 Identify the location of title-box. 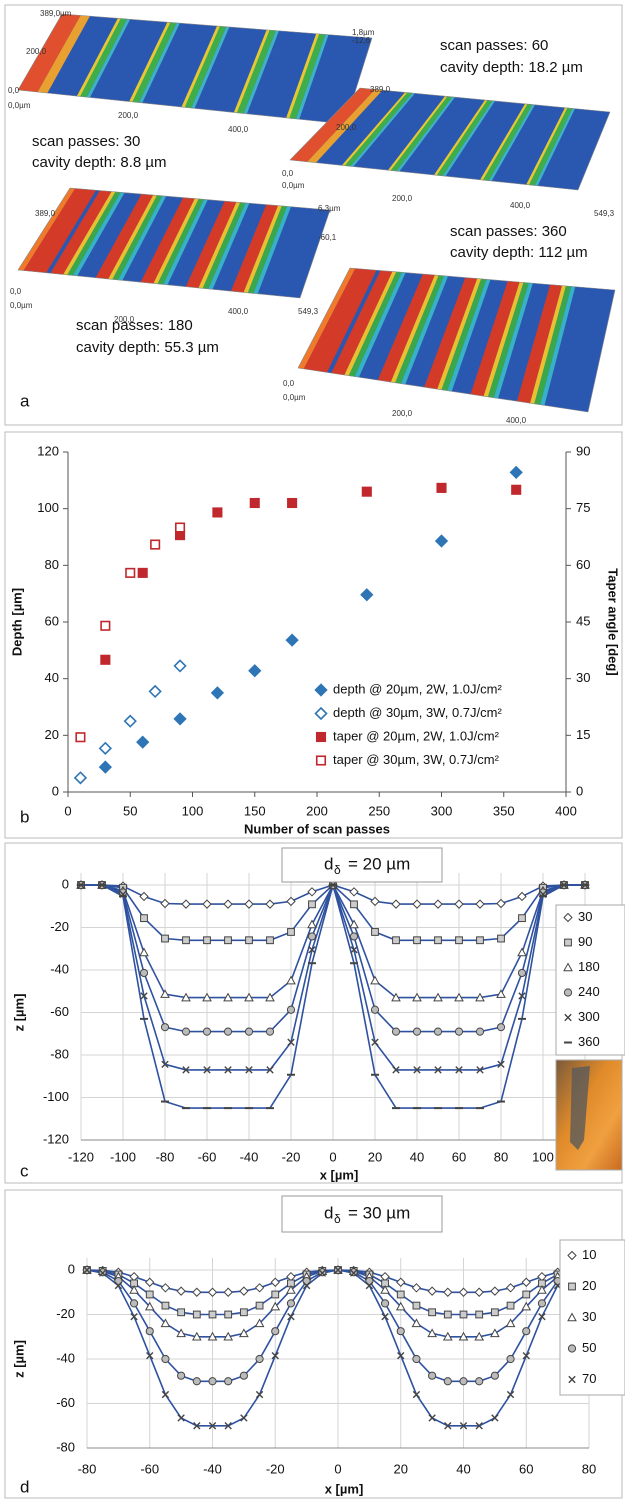
(362, 1214).